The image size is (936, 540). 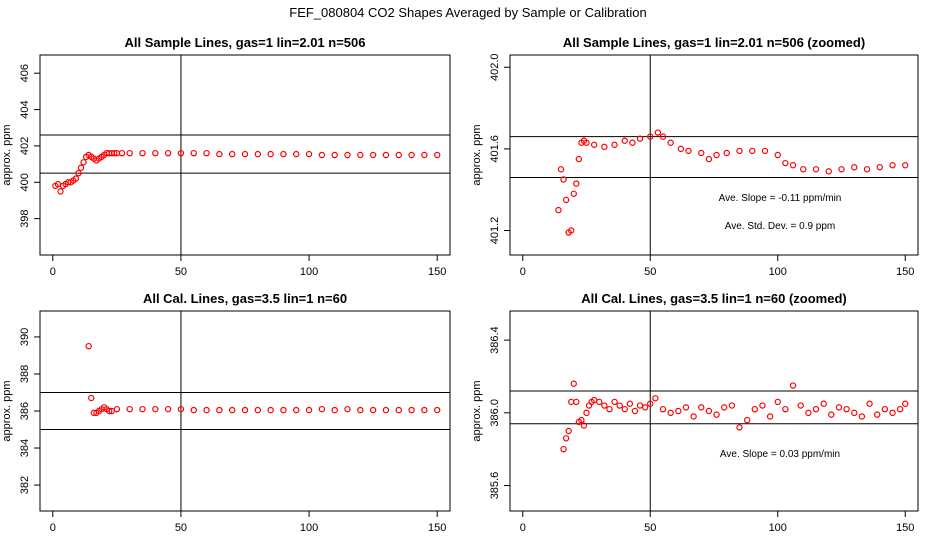 I want to click on y-tick-label: 386.0, so click(x=495, y=413).